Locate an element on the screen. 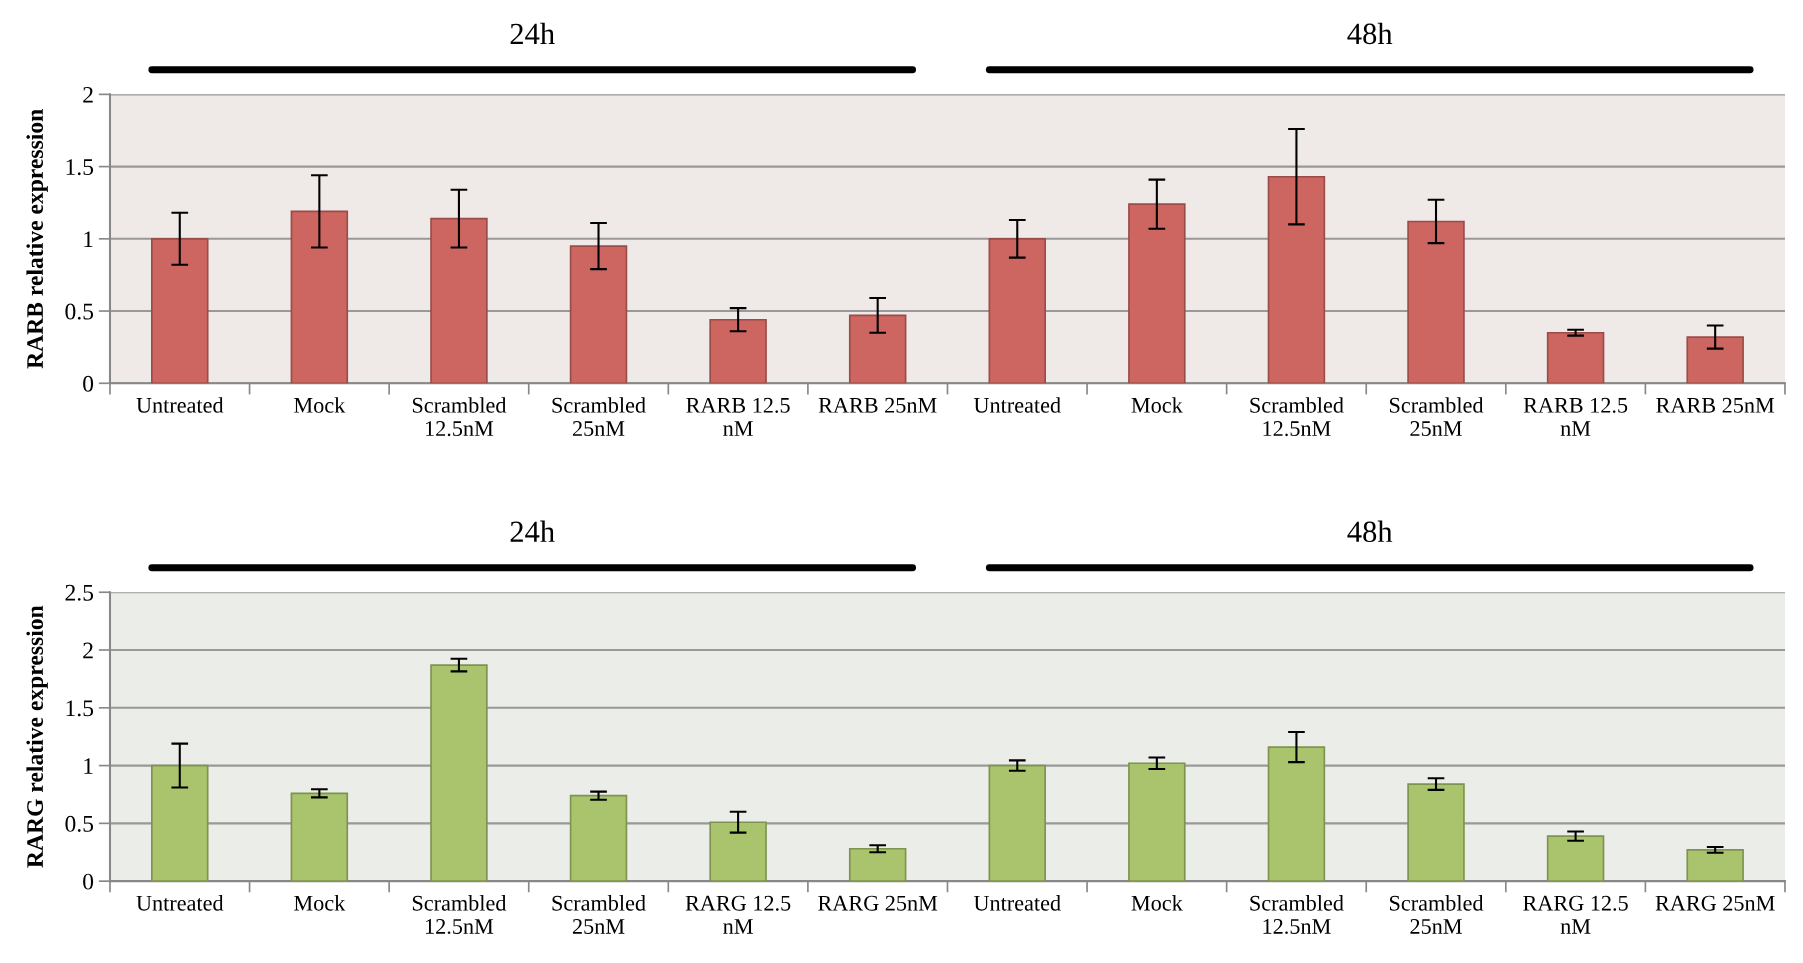 This screenshot has width=1803, height=963. y-axis-title: RARG relative expression is located at coordinates (37, 736).